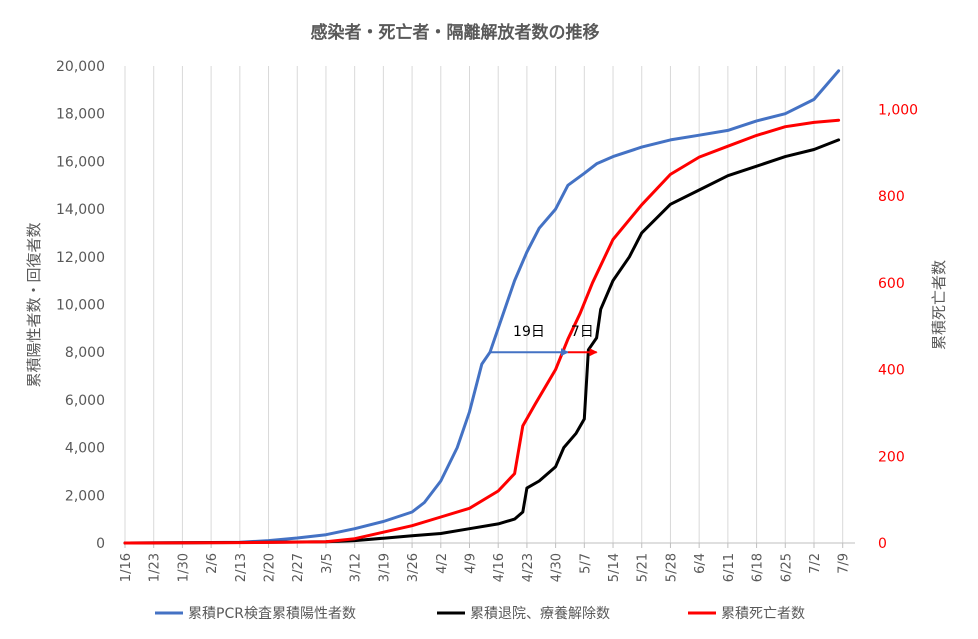 This screenshot has width=978, height=639. What do you see at coordinates (891, 284) in the screenshot?
I see `y-tick-label-right: 600` at bounding box center [891, 284].